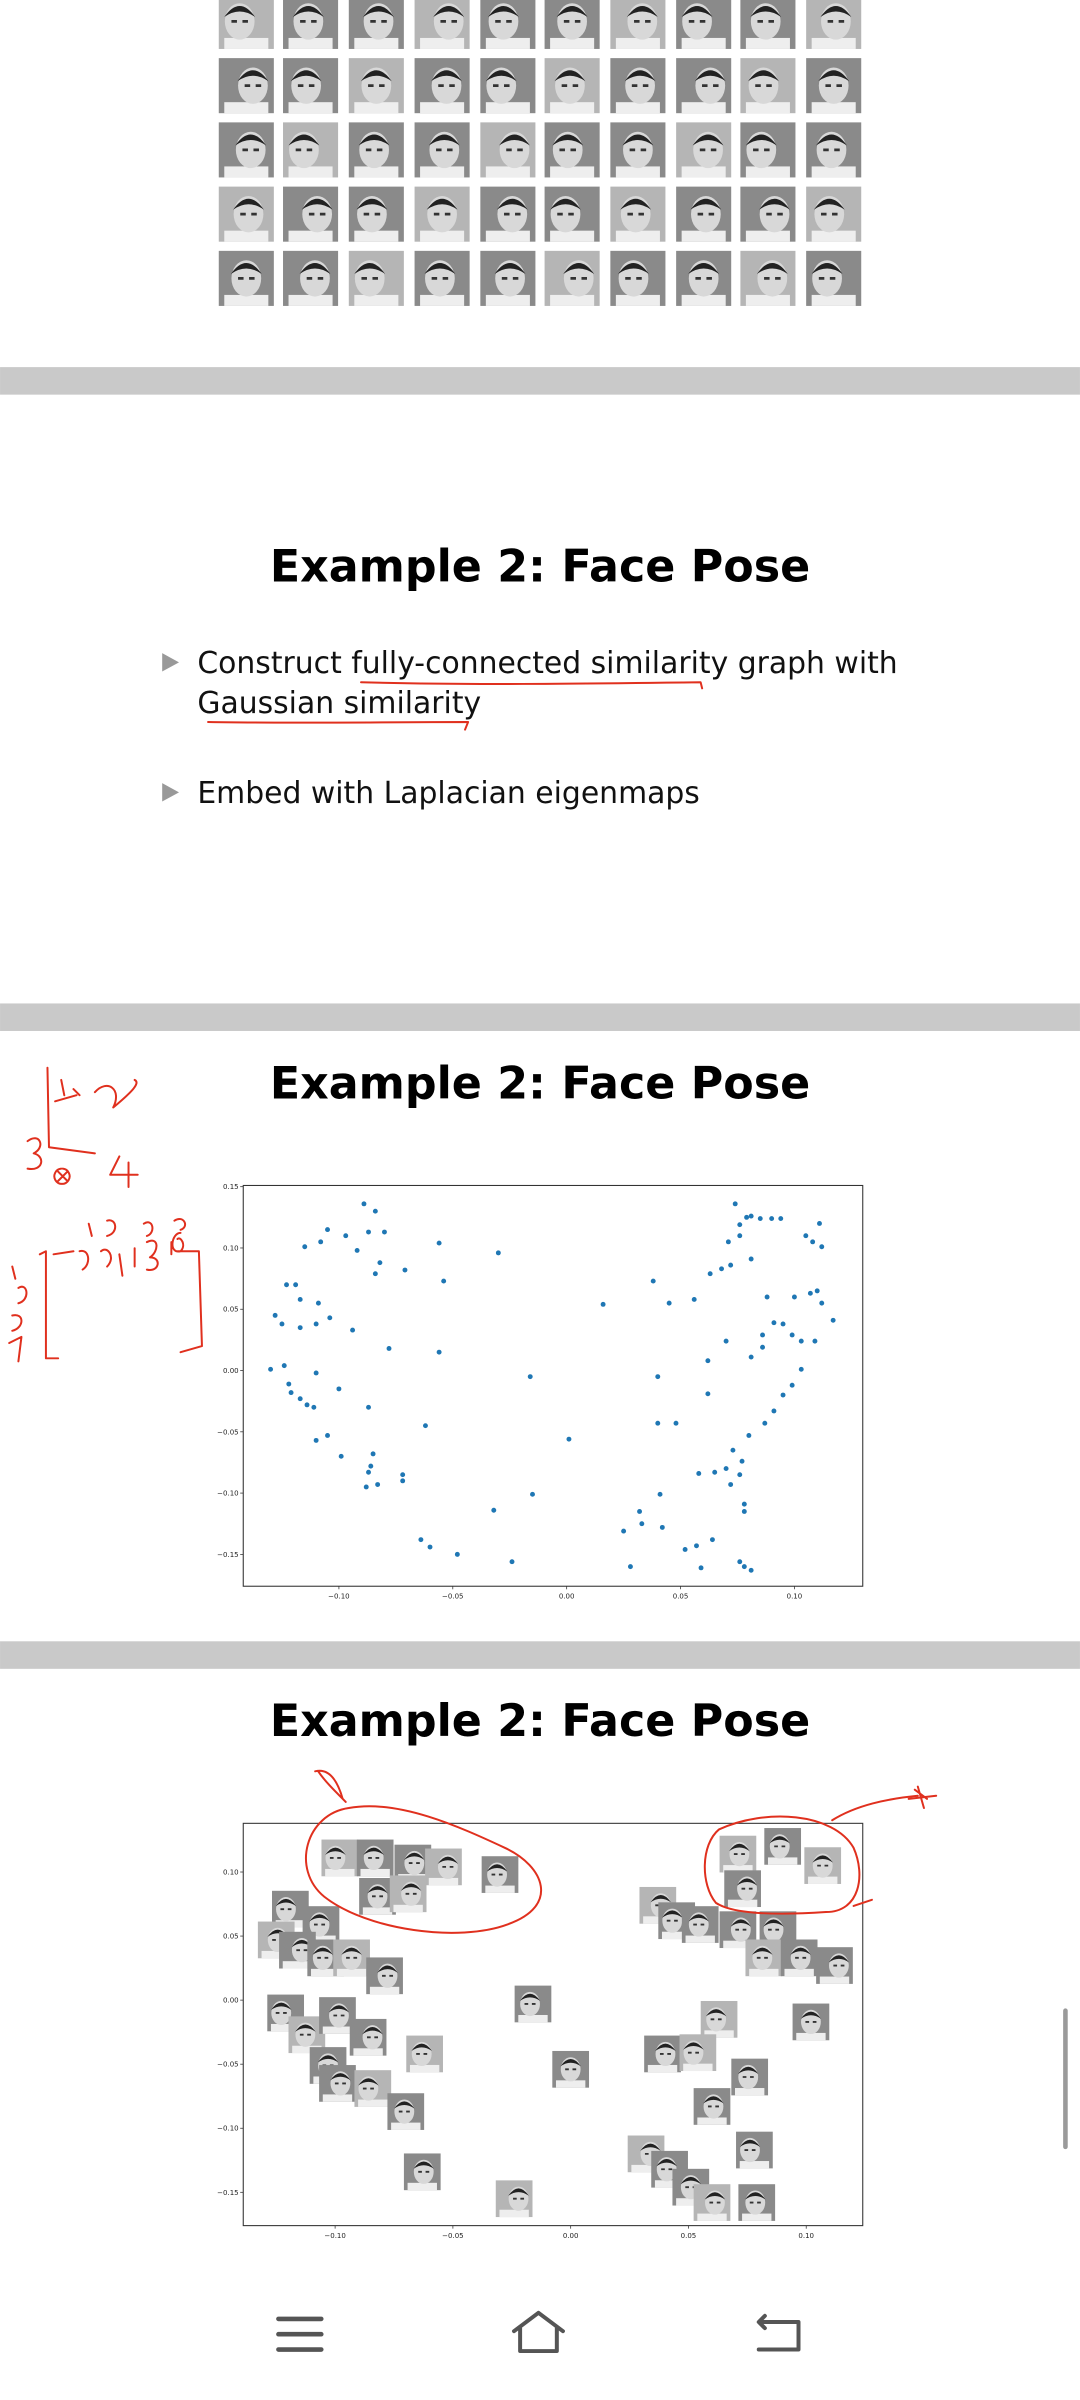 Image resolution: width=1080 pixels, height=2400 pixels. I want to click on bullet-text: Gaussian similarity, so click(339, 703).